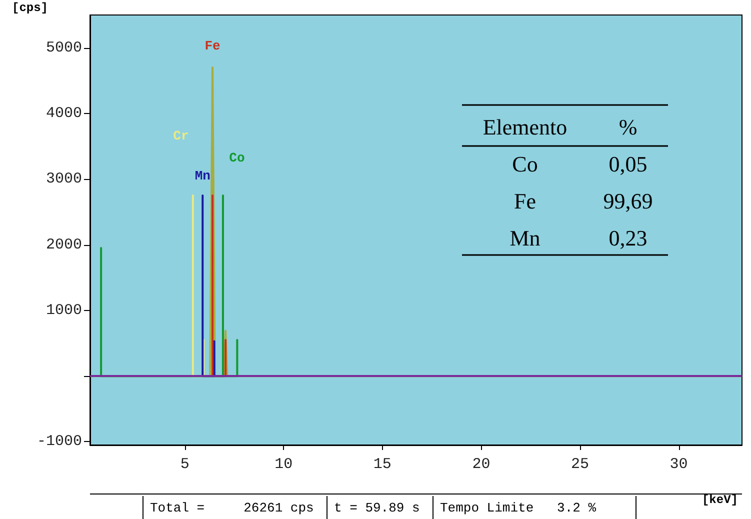 The image size is (751, 519). Describe the element at coordinates (64, 47) in the screenshot. I see `y-tick-label: 5000` at that location.